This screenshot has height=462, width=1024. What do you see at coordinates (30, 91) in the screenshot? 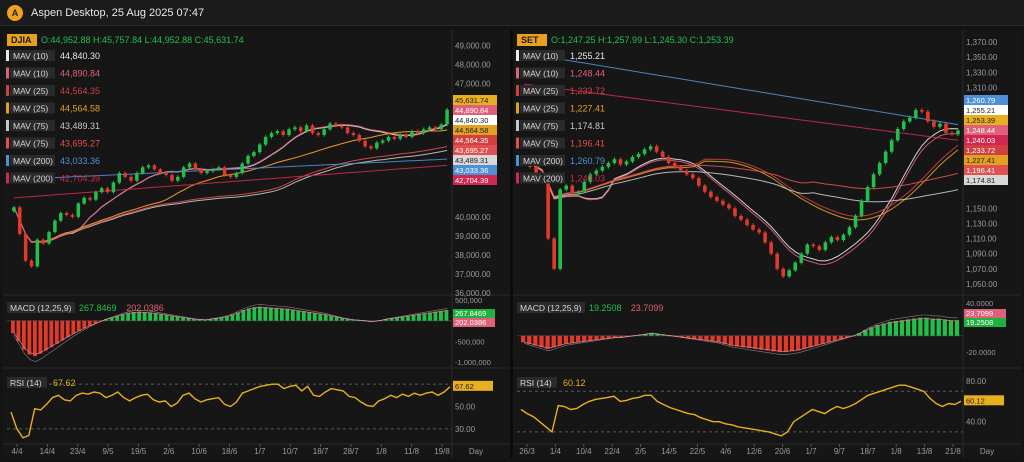
I see `indicator-name: MAV (25)` at bounding box center [30, 91].